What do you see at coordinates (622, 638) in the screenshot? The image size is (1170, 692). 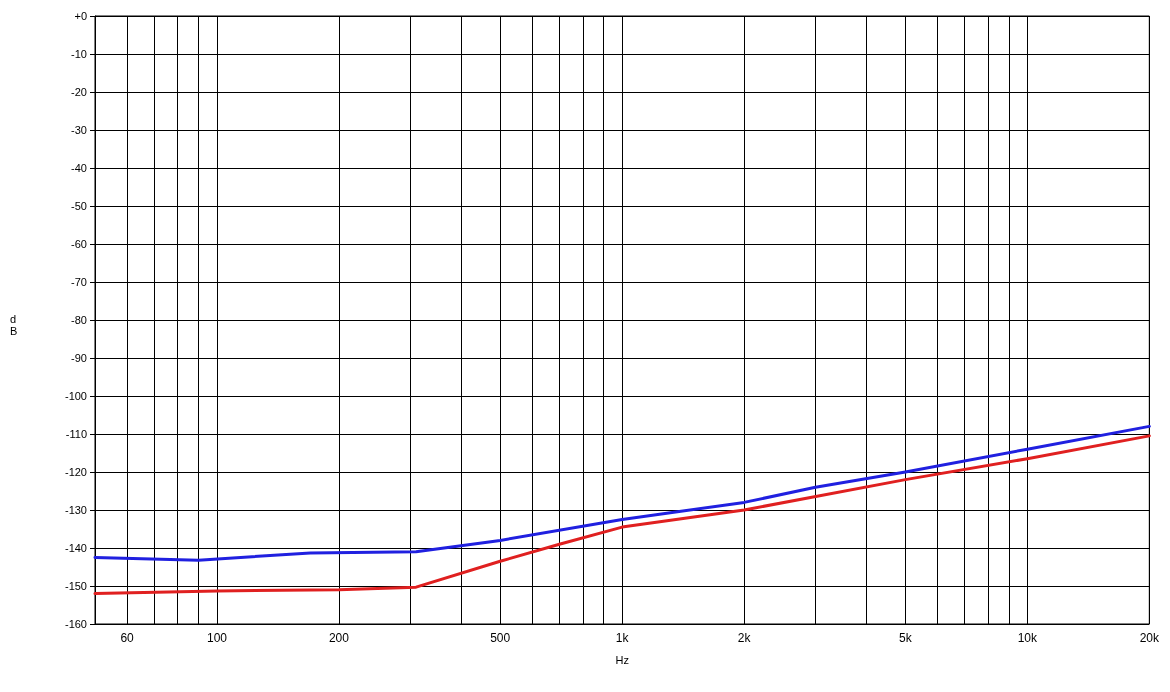 I see `x-tick-label: 1k` at bounding box center [622, 638].